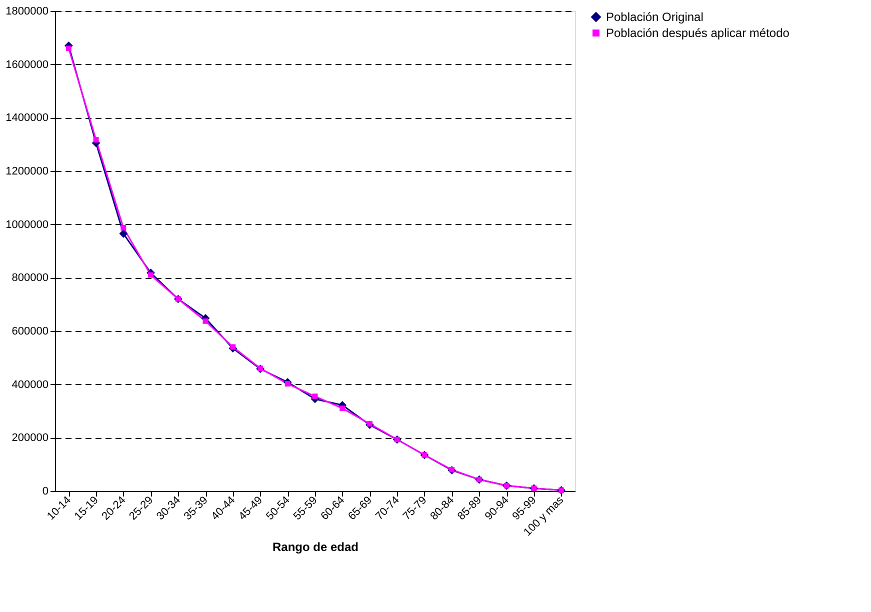 This screenshot has height=612, width=871. Describe the element at coordinates (30, 384) in the screenshot. I see `y-tick-label: 400000` at that location.